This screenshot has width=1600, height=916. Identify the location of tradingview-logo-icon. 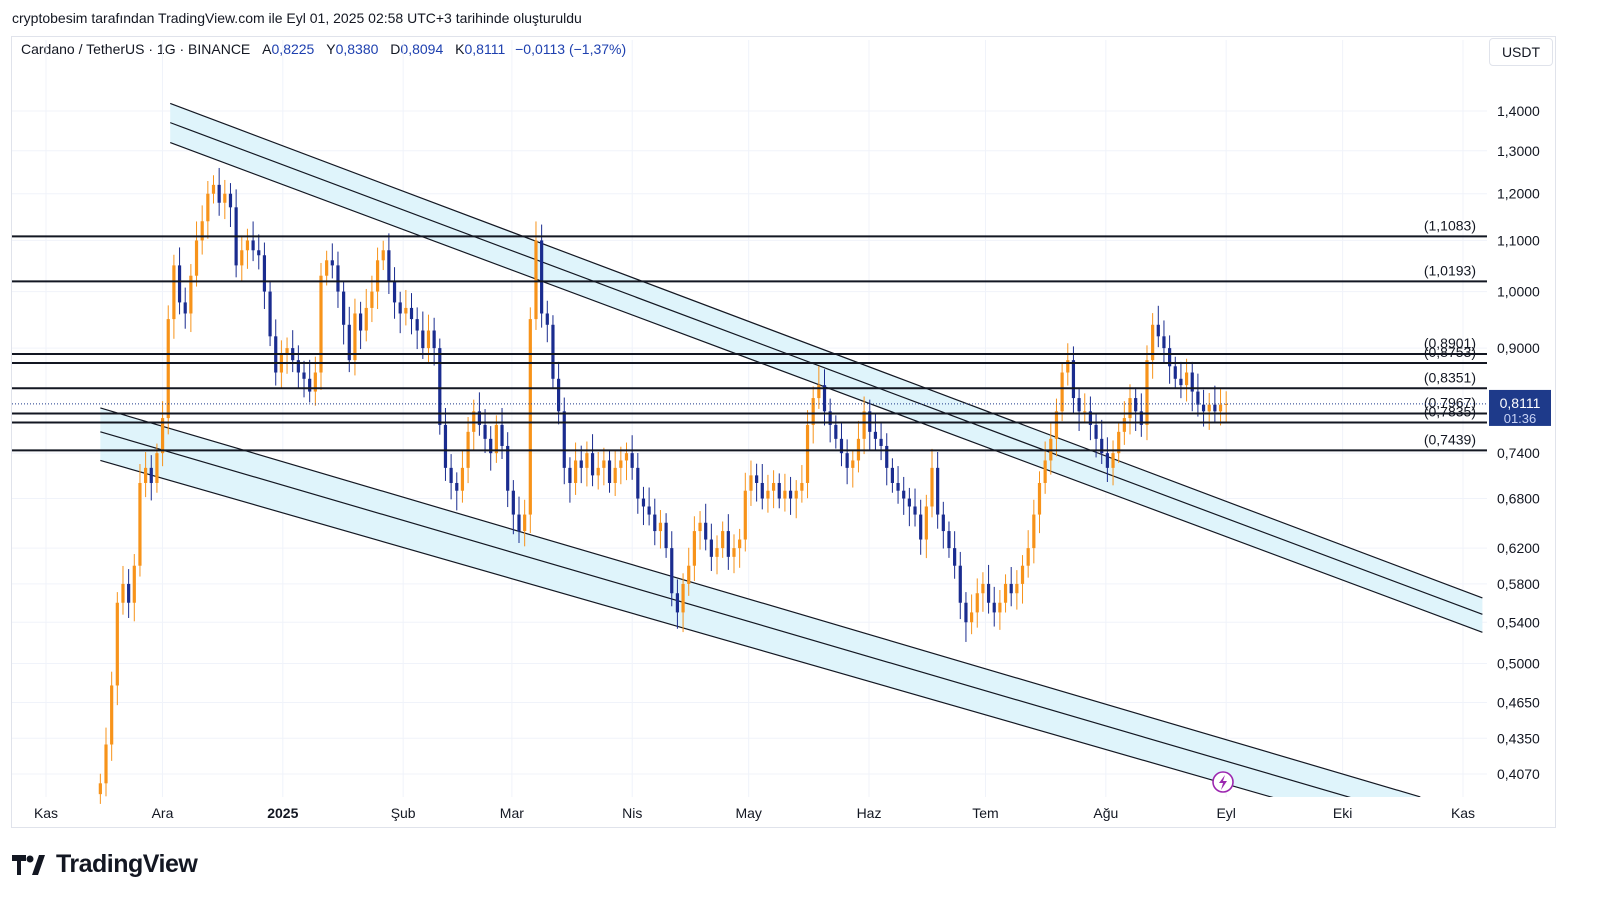
(28, 864).